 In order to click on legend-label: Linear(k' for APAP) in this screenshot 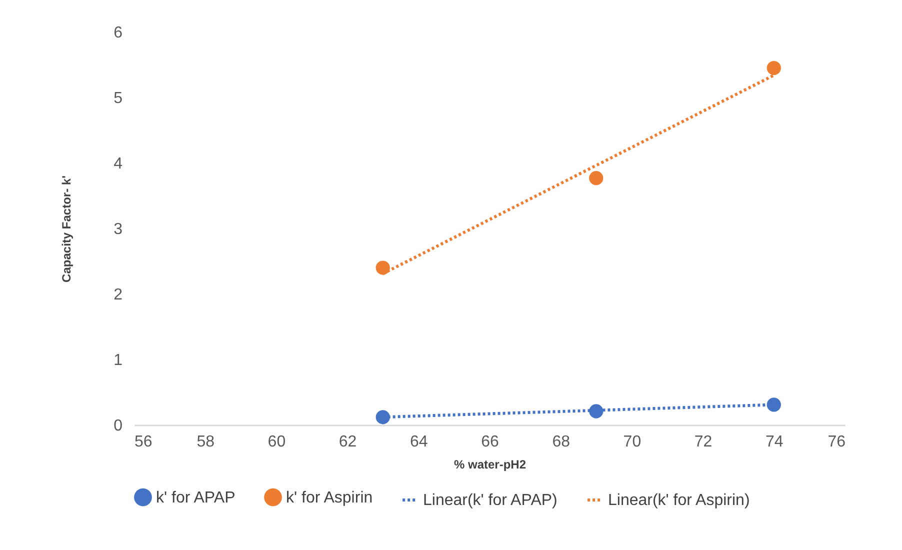, I will do `click(490, 500)`.